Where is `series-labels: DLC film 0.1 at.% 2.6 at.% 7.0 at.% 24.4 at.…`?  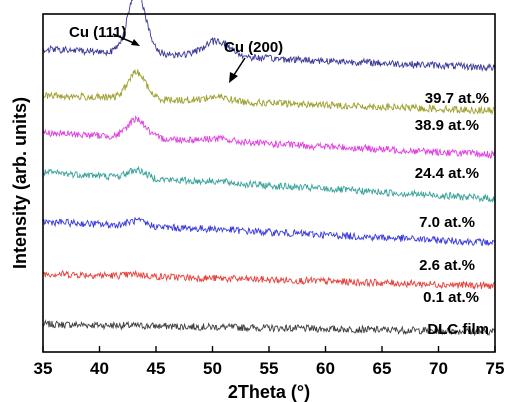 series-labels: DLC film 0.1 at.% 2.6 at.% 7.0 at.% 24.4 at.… is located at coordinates (452, 214).